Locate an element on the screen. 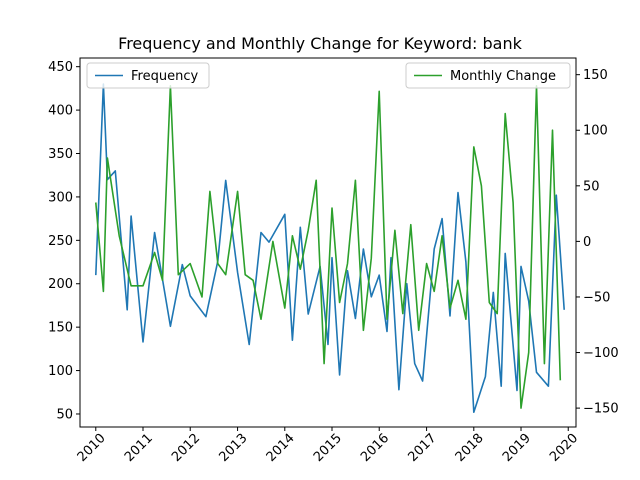 The height and width of the screenshot is (480, 640). y-left-tick-label: 400 is located at coordinates (60, 111).